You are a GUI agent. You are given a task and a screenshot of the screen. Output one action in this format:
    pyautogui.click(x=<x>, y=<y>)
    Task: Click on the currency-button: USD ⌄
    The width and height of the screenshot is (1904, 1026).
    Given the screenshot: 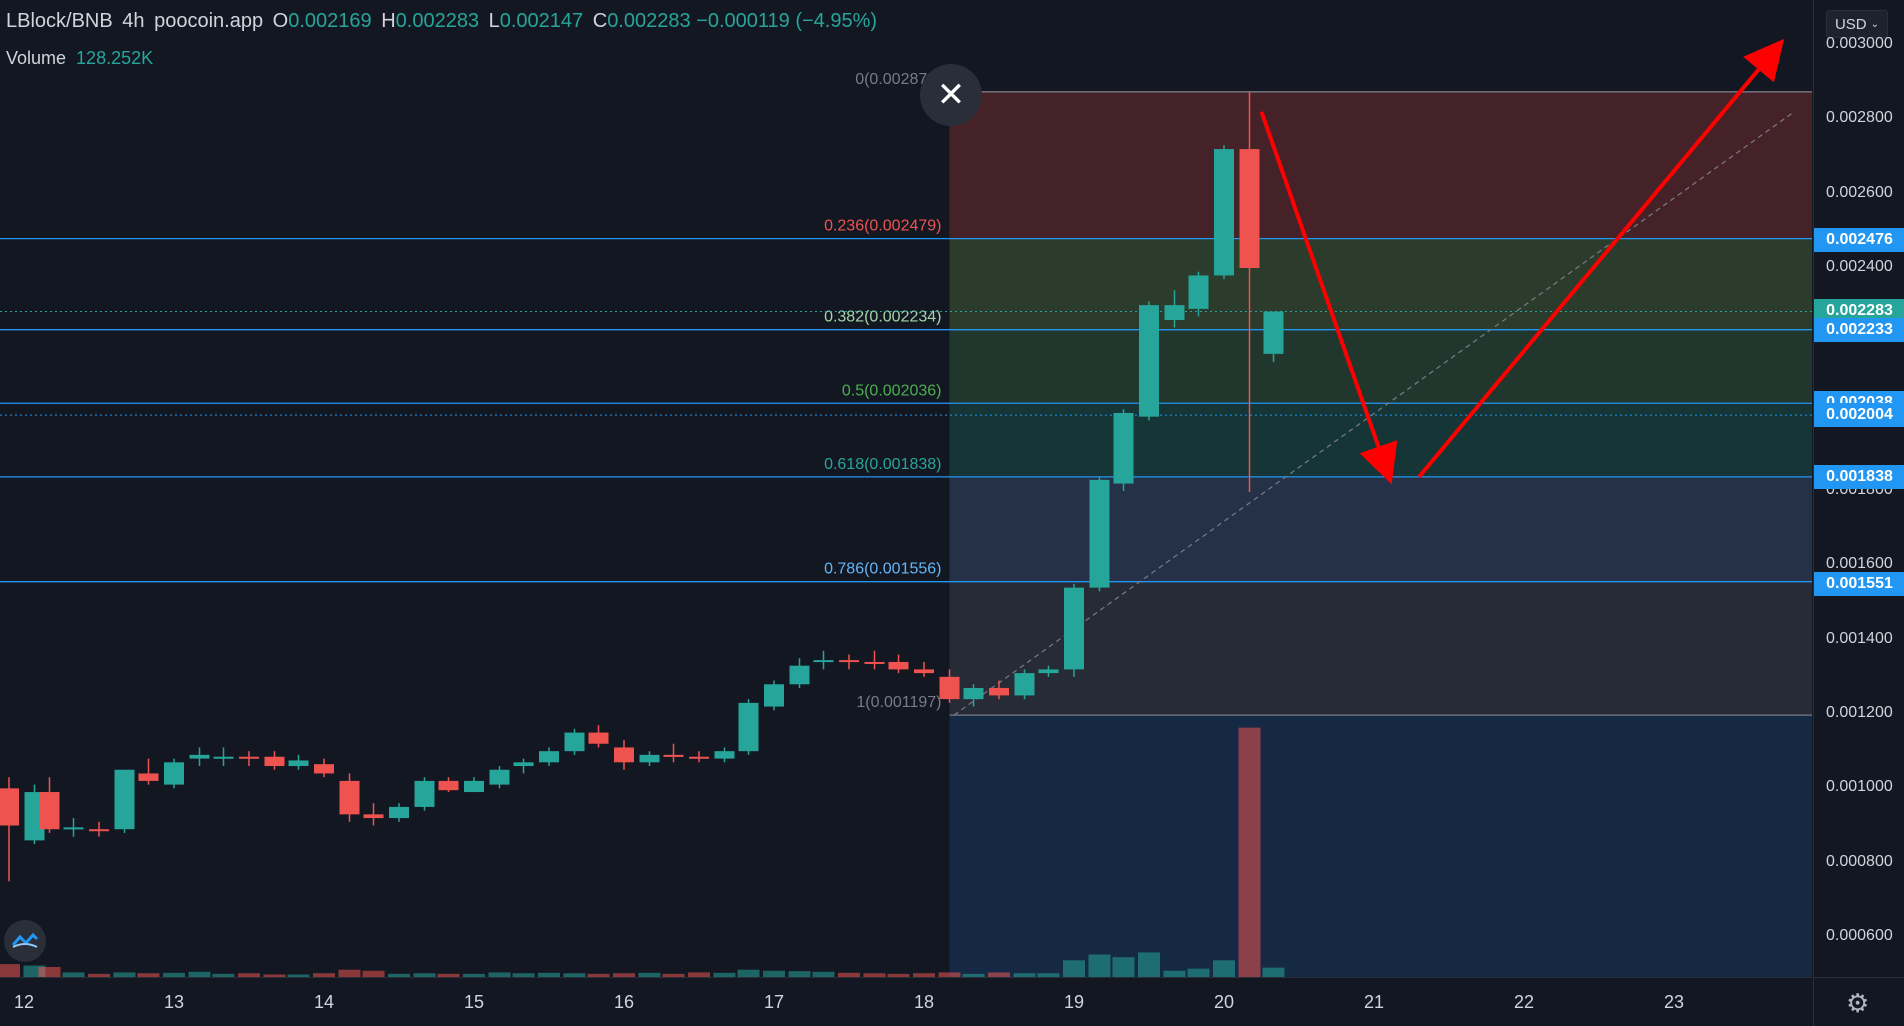 What is the action you would take?
    pyautogui.click(x=1857, y=24)
    